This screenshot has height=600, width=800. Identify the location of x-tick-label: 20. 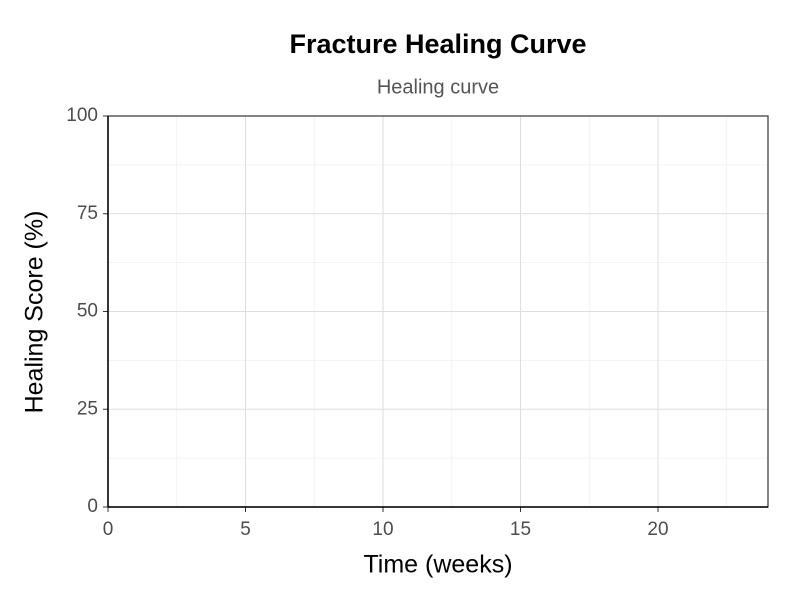
(657, 529).